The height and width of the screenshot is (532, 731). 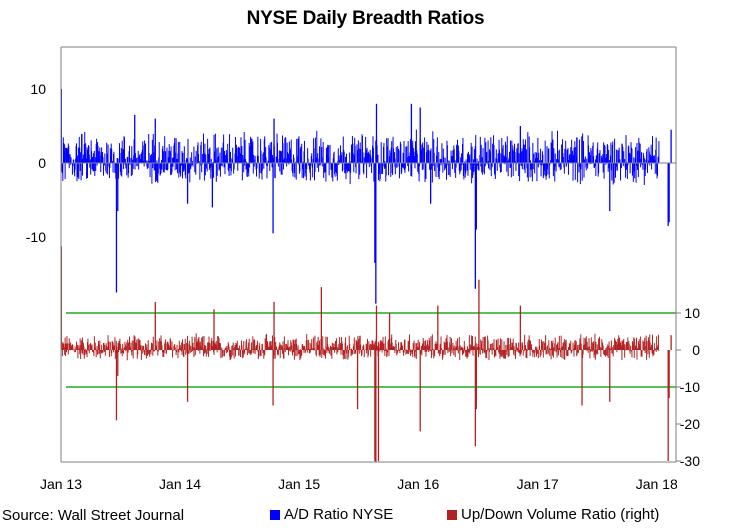 I want to click on legend-swatch-red, so click(x=452, y=514).